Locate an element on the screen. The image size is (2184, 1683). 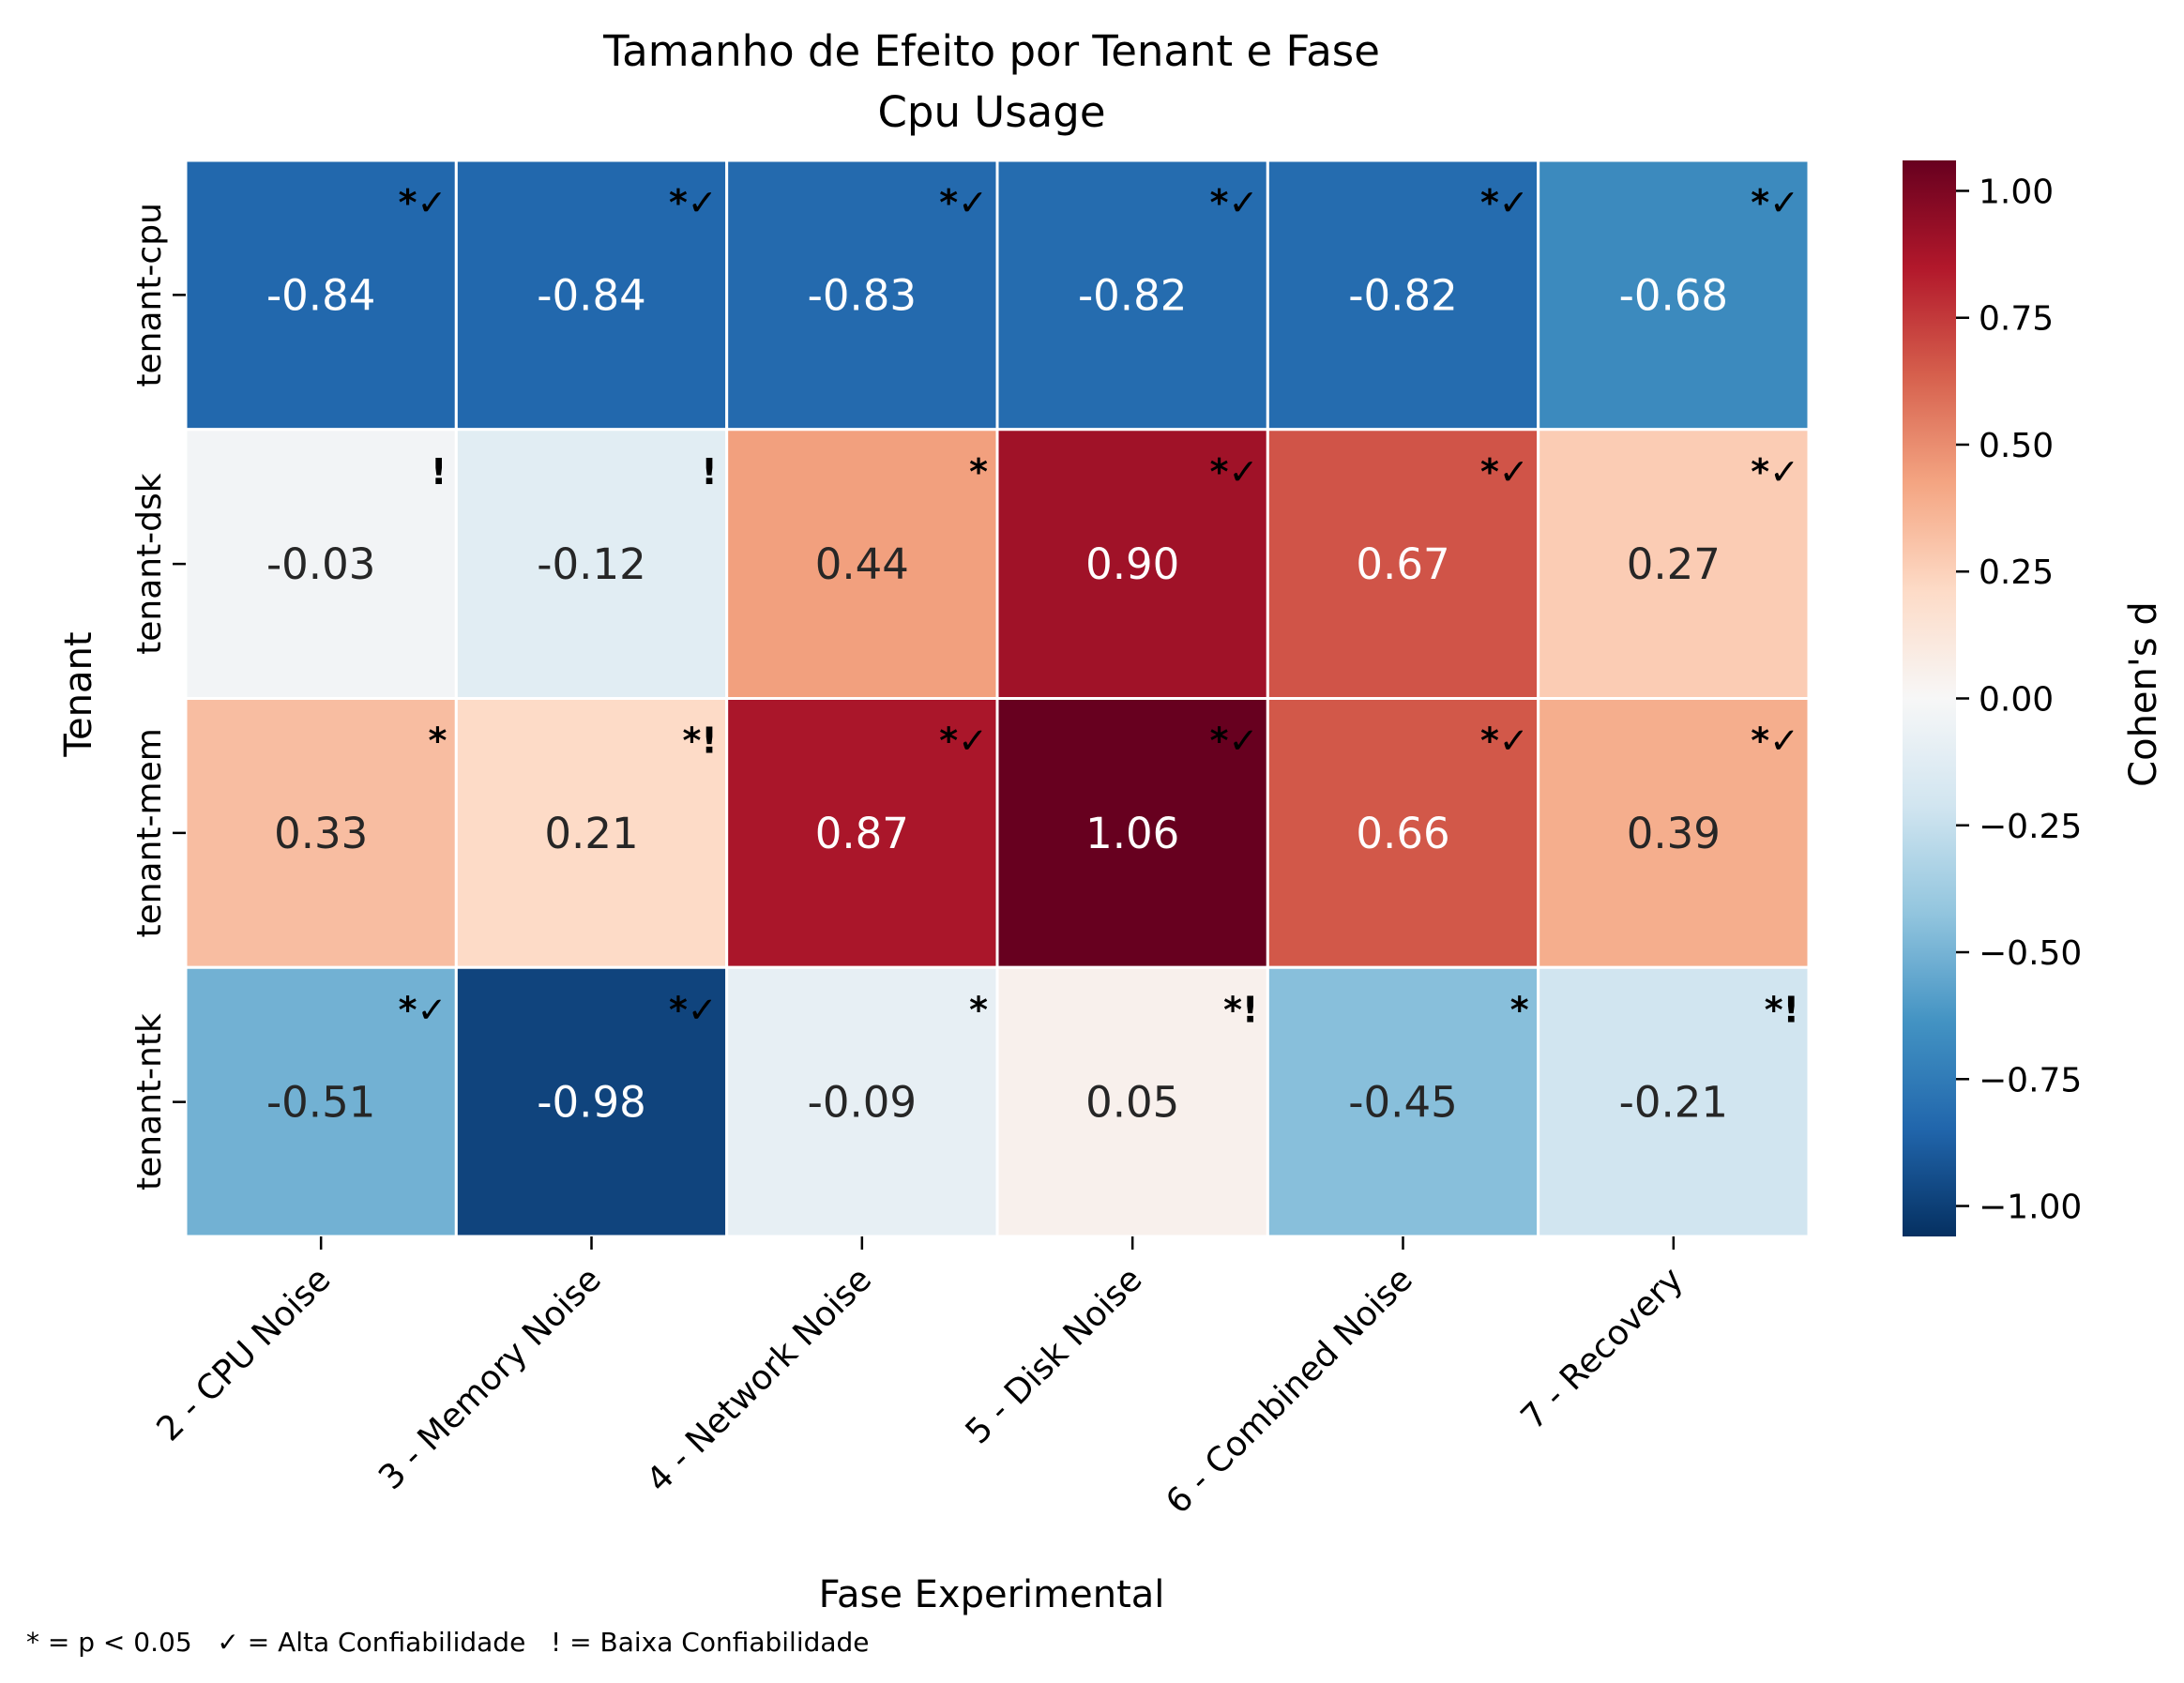
cell-value-label: 0.39 is located at coordinates (1674, 834).